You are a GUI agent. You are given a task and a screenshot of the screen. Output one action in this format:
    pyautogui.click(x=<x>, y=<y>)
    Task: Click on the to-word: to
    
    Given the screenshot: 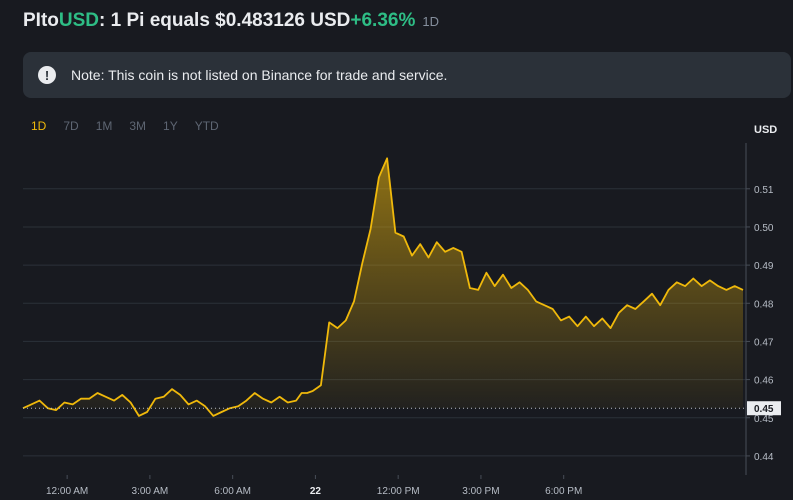 What is the action you would take?
    pyautogui.click(x=49, y=20)
    